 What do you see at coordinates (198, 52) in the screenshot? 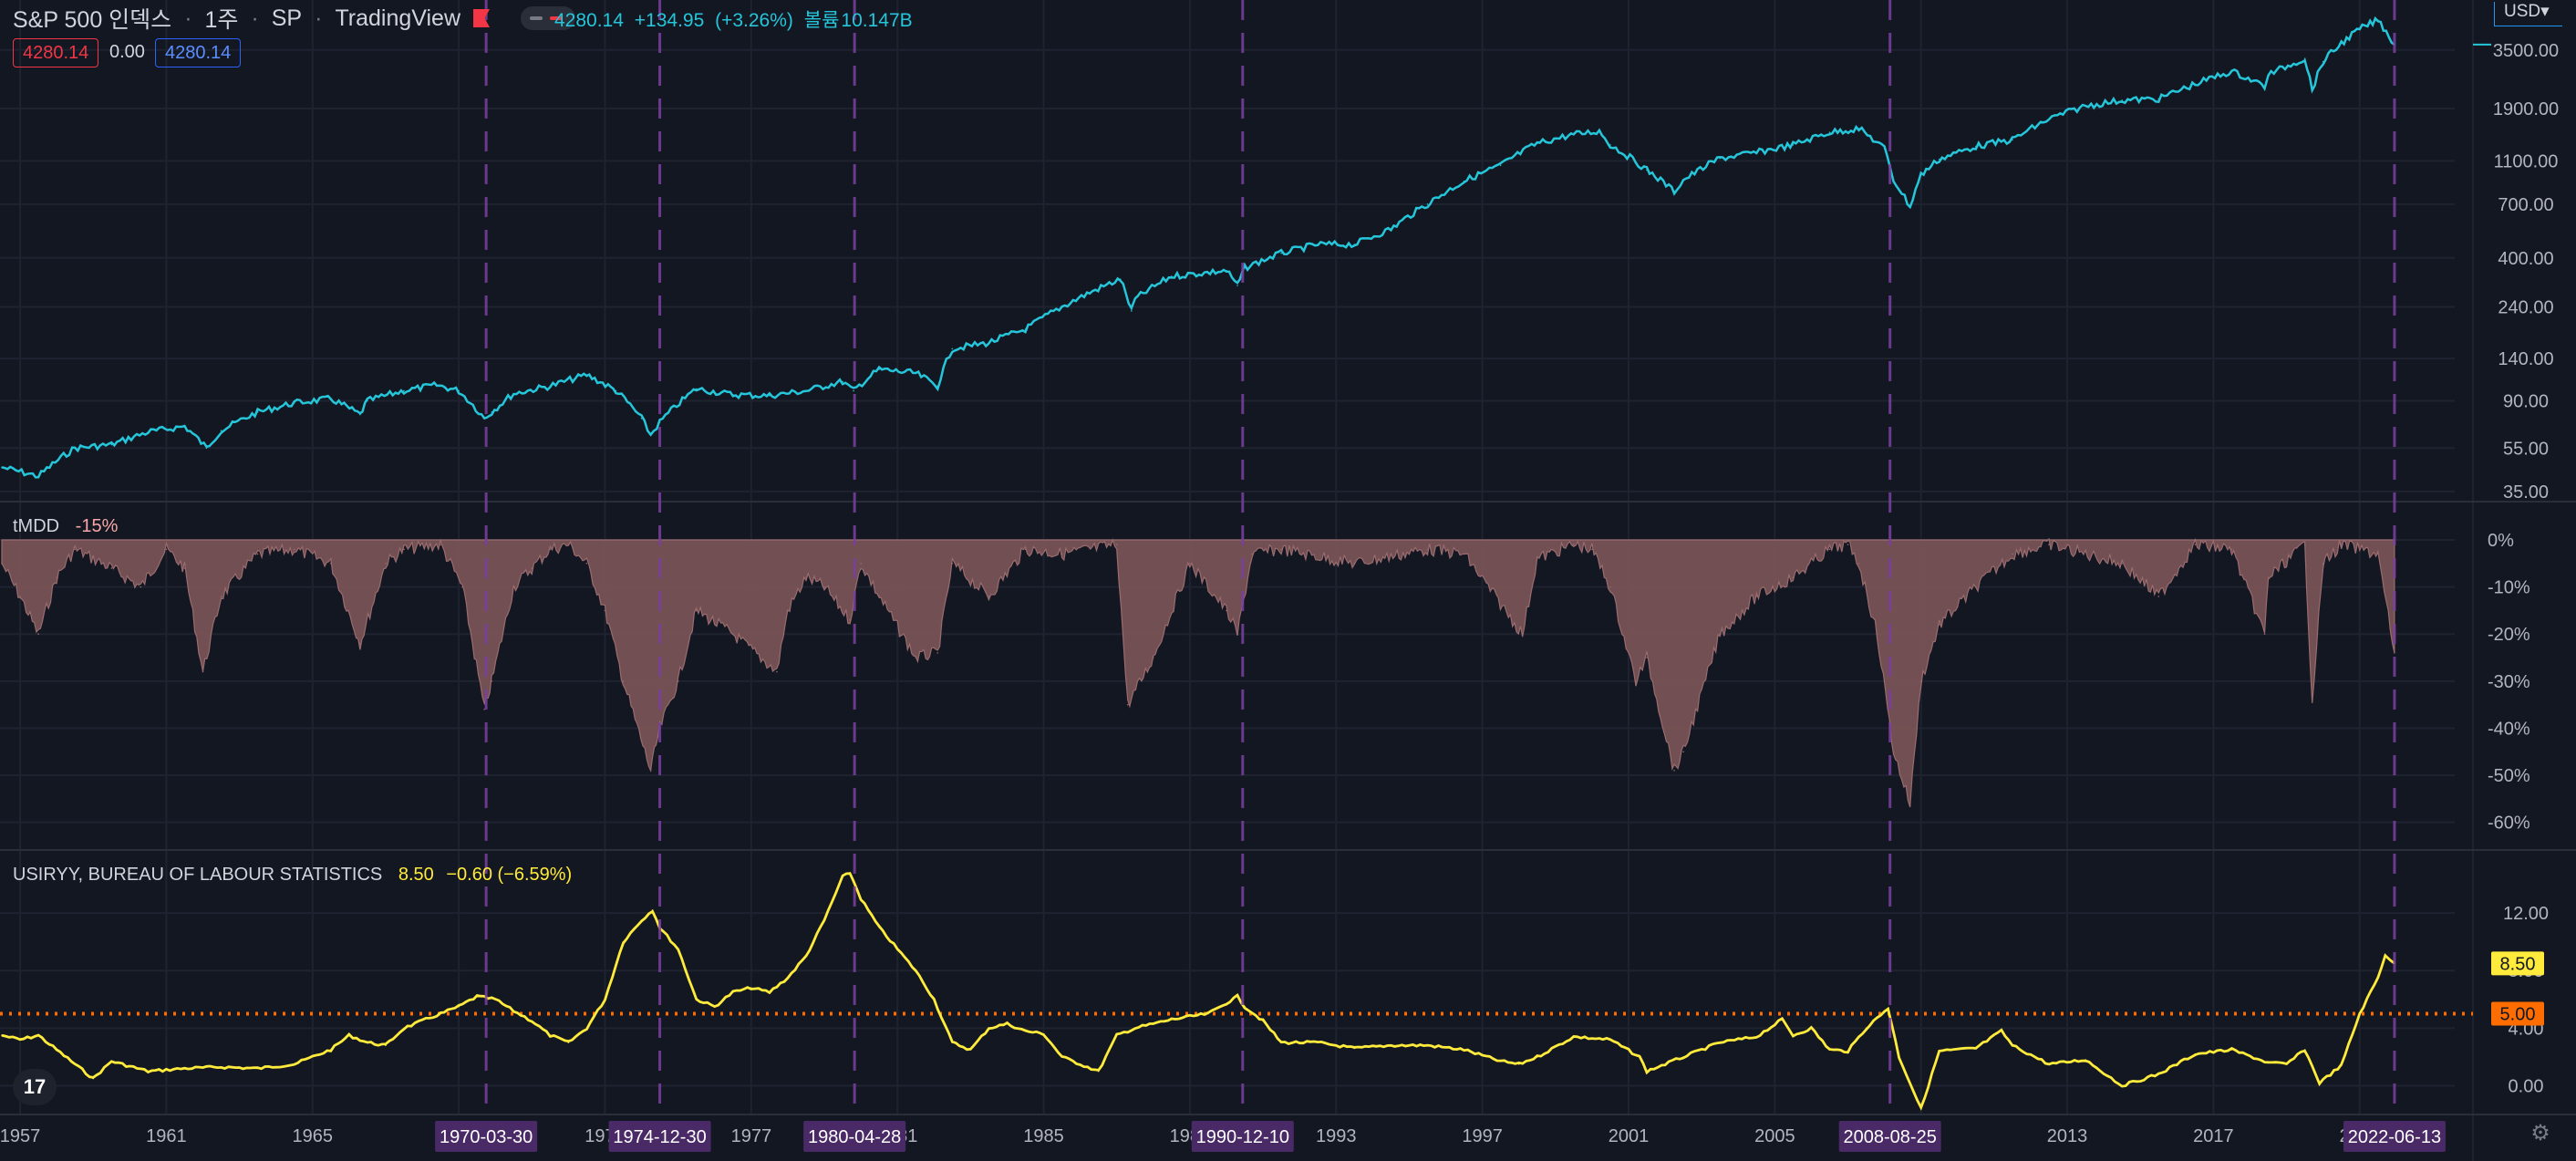
I see `ask-box: 4280.14` at bounding box center [198, 52].